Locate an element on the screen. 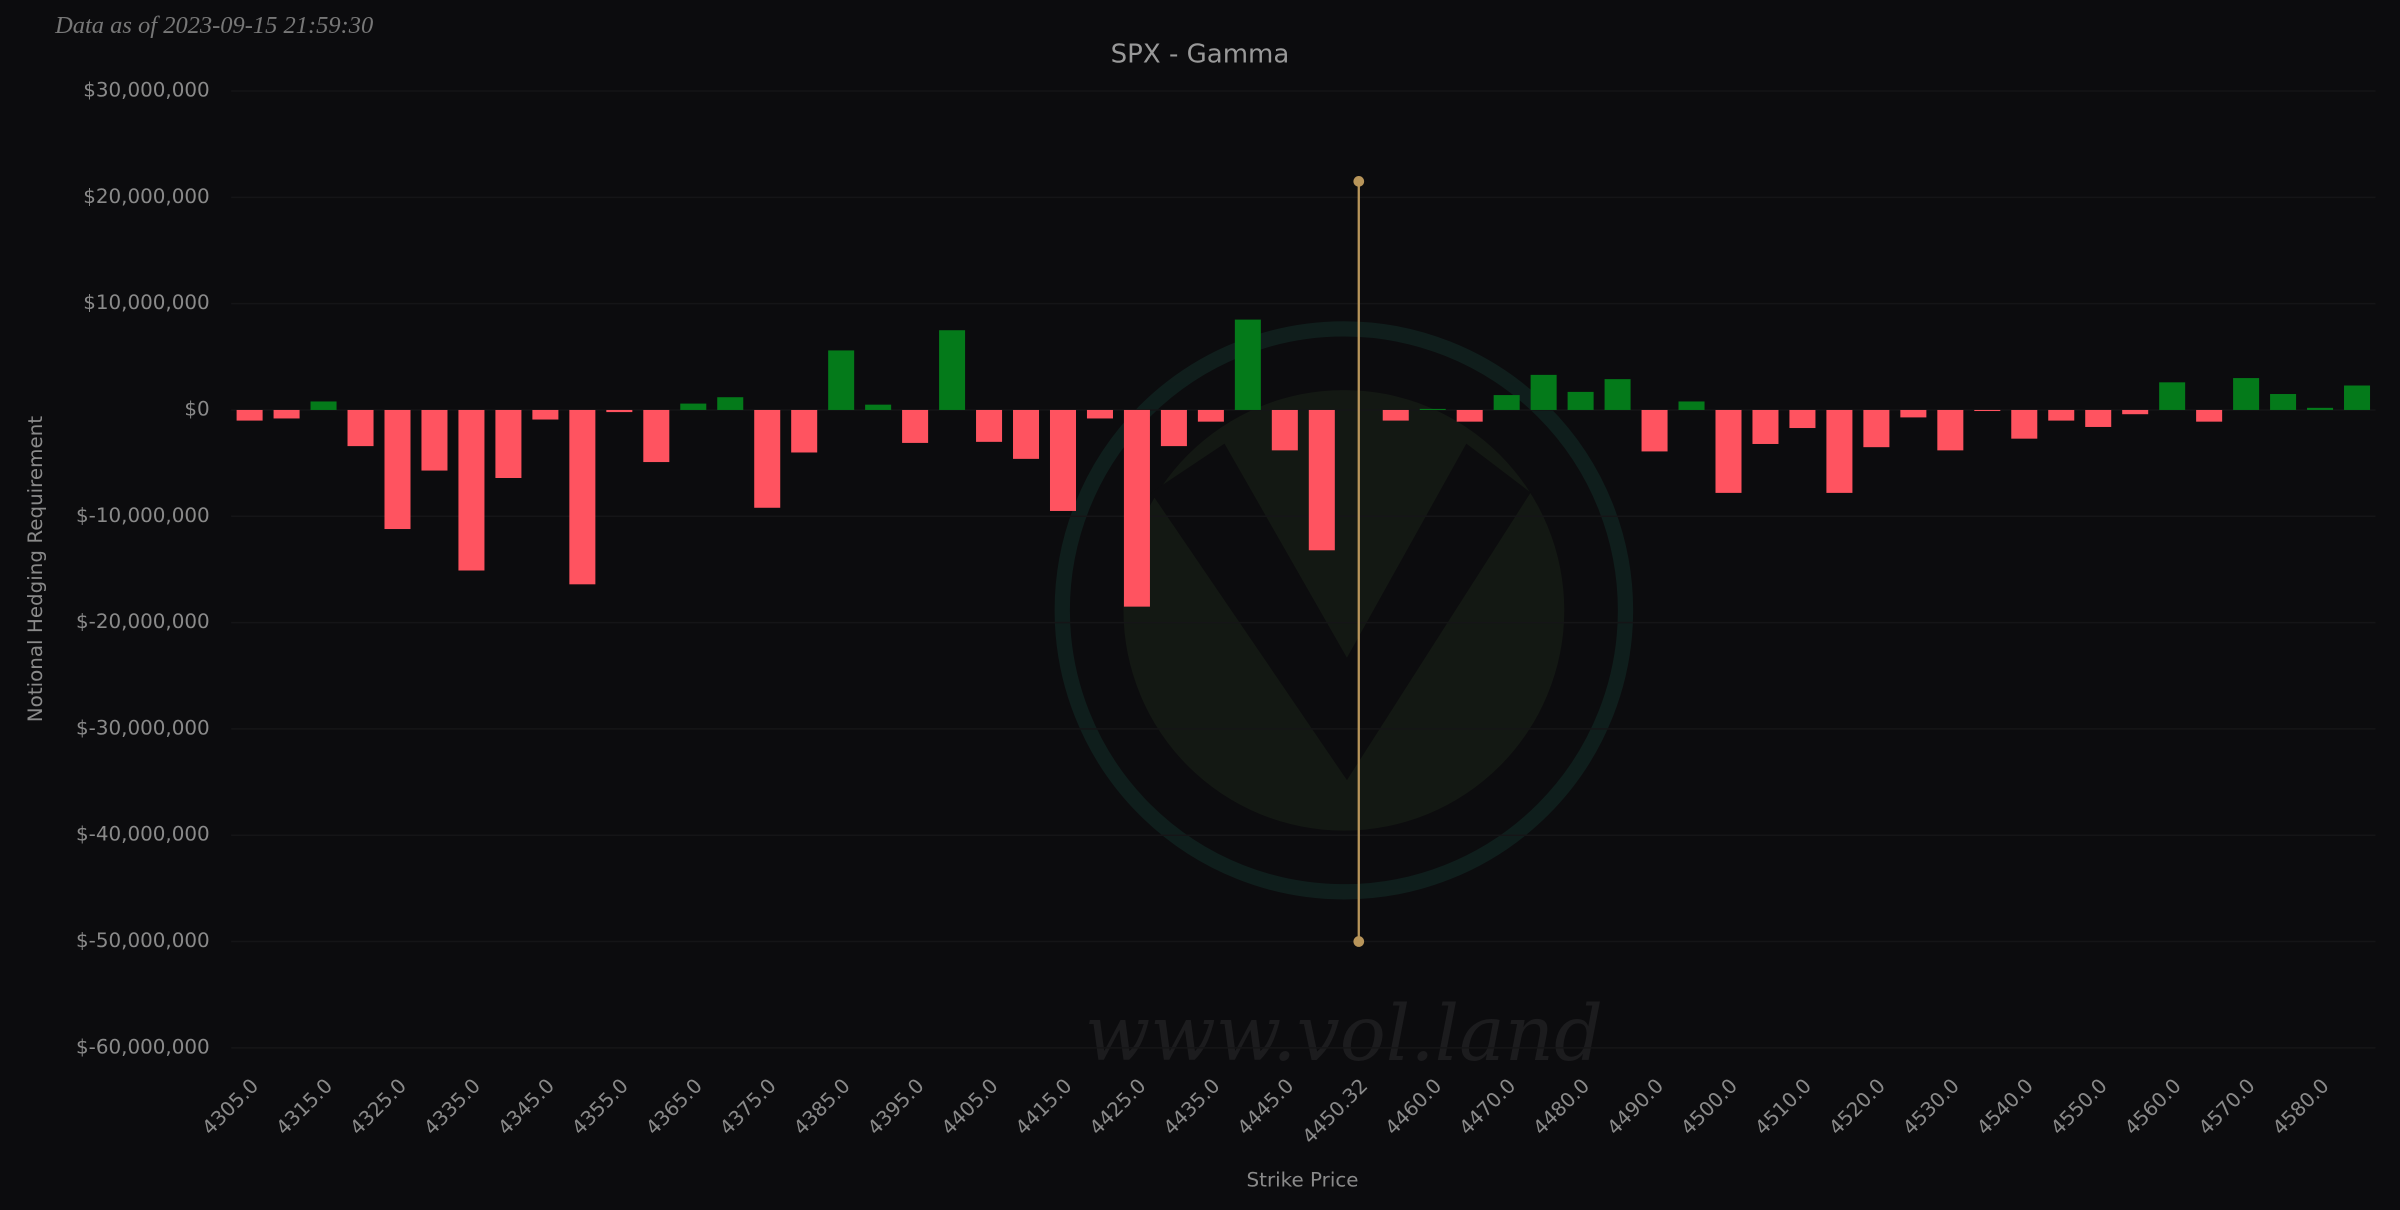  y-tick-label: $-30,000,000 is located at coordinates (143, 727).